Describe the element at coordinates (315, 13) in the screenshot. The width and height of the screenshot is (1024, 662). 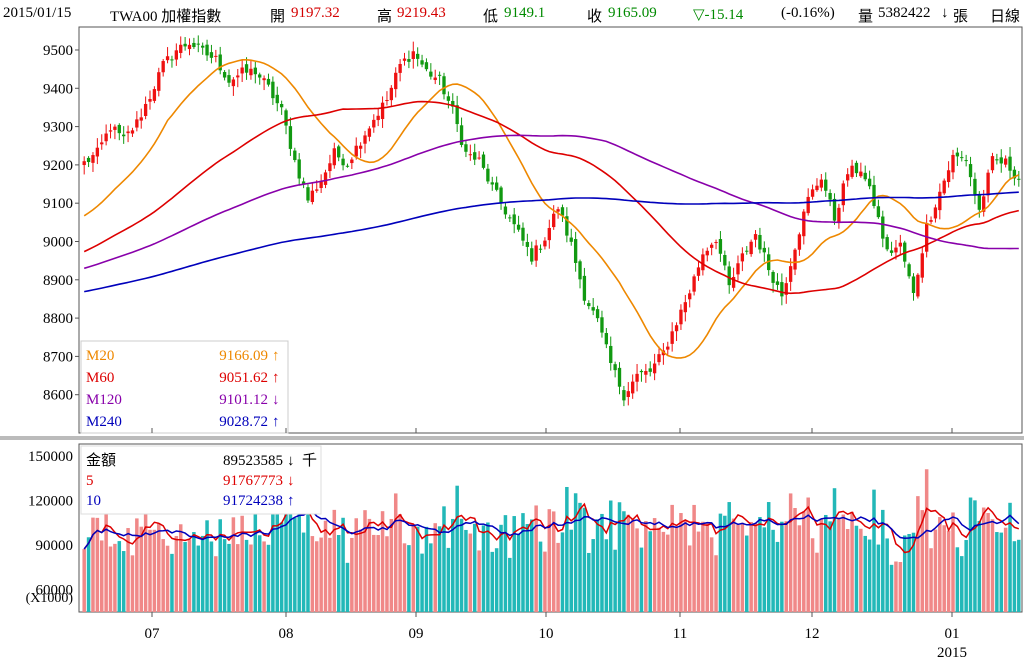
I see `open-value: 9197.32` at that location.